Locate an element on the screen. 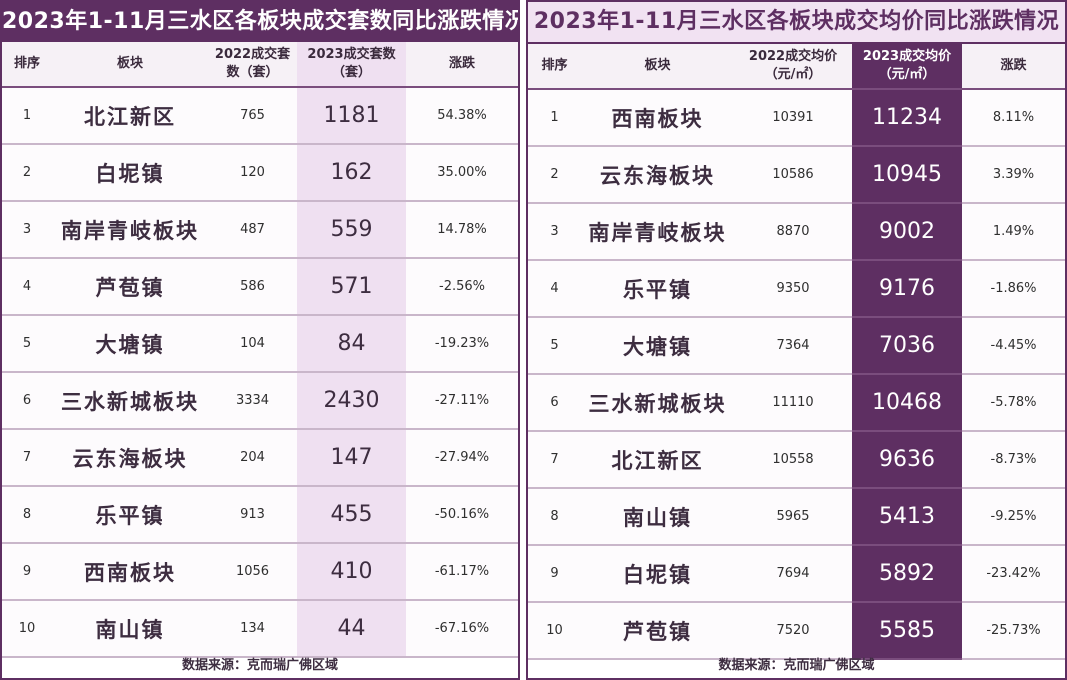  cell-2023-value: 10945 is located at coordinates (907, 175).